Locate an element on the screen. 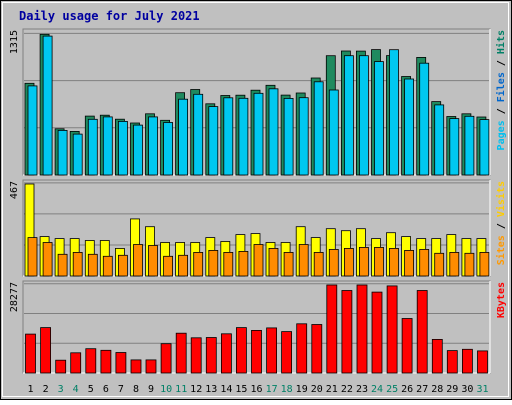 Image resolution: width=512 pixels, height=405 pixels. y-max-label: 28277 is located at coordinates (14, 297).